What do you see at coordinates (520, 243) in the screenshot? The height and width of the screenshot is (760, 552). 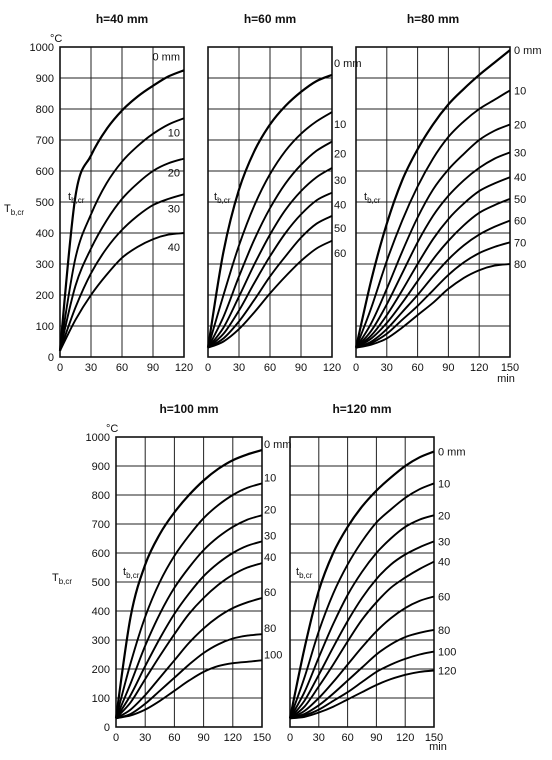 I see `series-label: 70` at bounding box center [520, 243].